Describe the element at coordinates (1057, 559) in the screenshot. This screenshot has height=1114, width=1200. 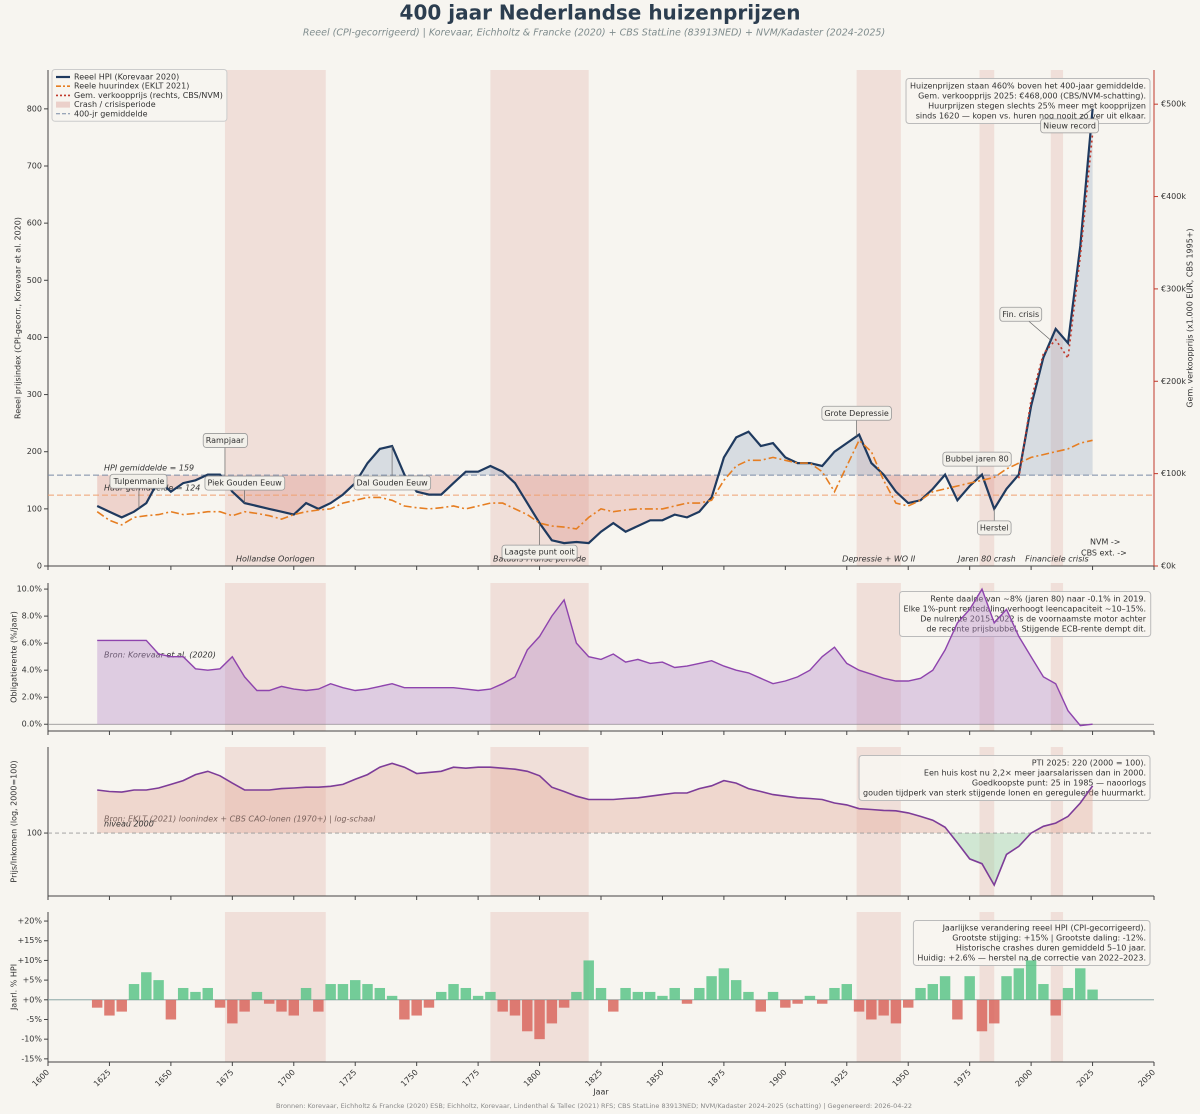
I see `crisis-label: Financiele crisis` at that location.